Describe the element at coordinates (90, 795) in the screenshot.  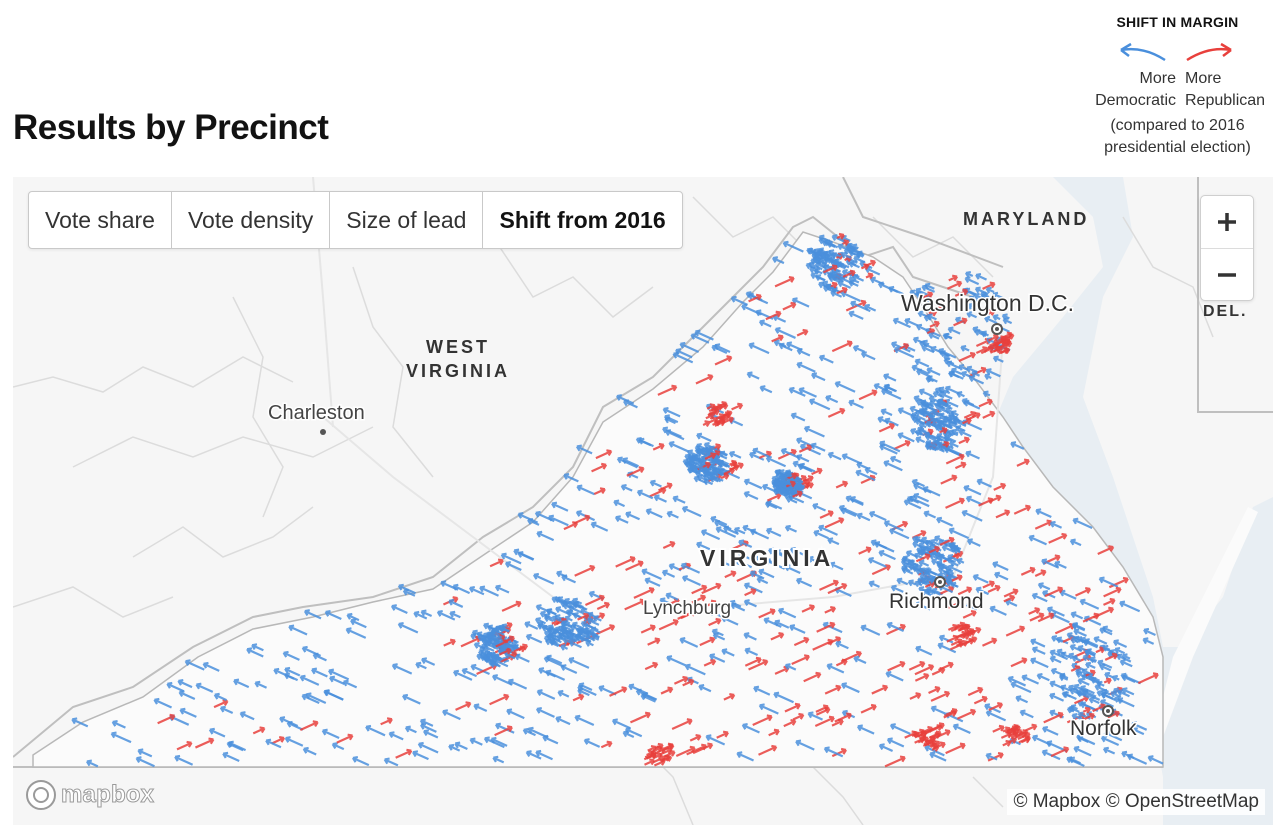
I see `mapbox-logo: mapbox` at that location.